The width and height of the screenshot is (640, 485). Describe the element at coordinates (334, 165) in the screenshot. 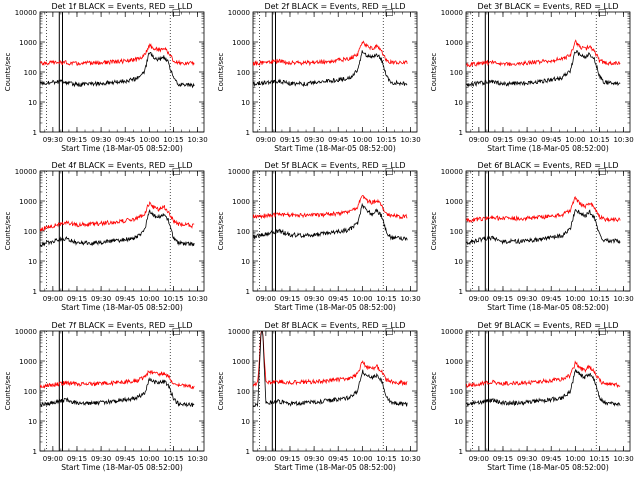

I see `panel-title: Det 5f BLACK = Events, RED = LLD` at that location.